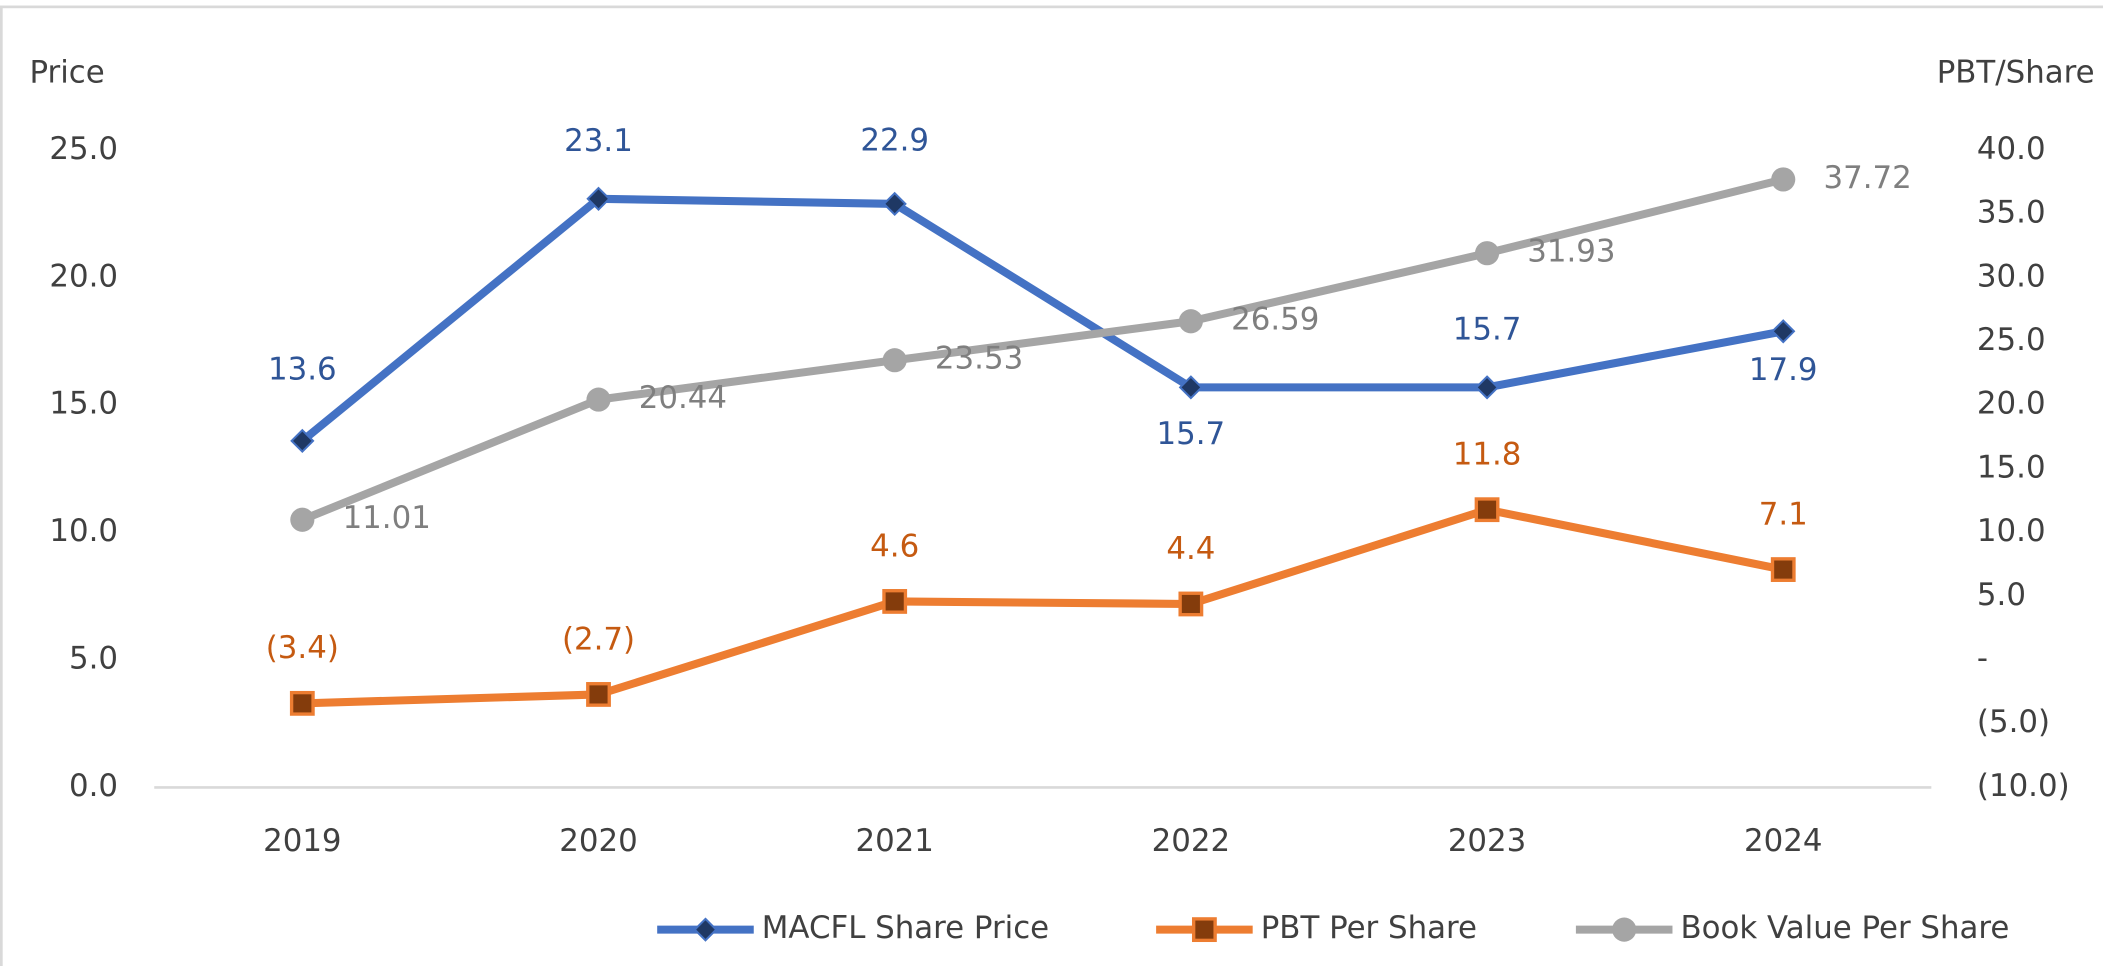 This screenshot has height=966, width=2103. What do you see at coordinates (387, 518) in the screenshot?
I see `data-label: 11.01` at bounding box center [387, 518].